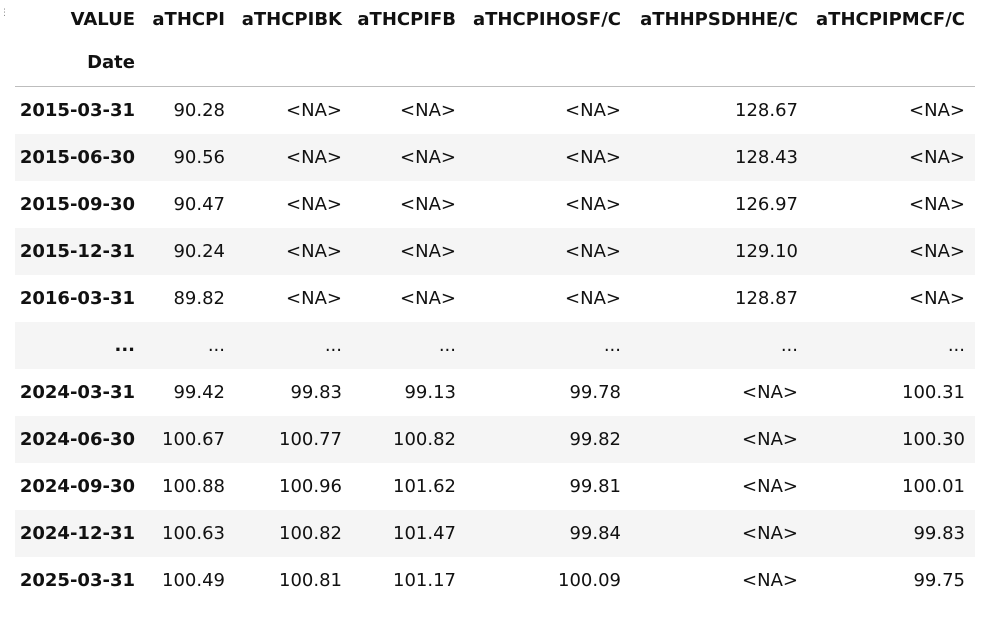  Describe the element at coordinates (77, 392) in the screenshot. I see `row-index-cell: 2024-03-31` at that location.